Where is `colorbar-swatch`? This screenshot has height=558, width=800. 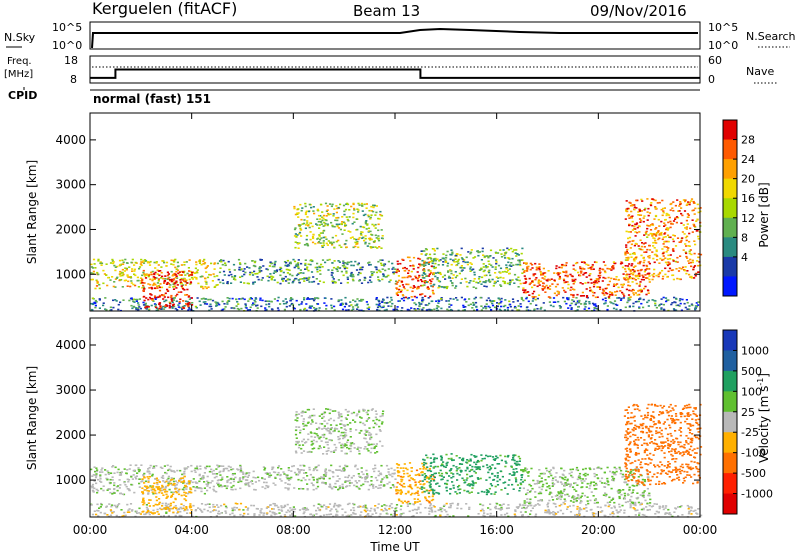 colorbar-swatch is located at coordinates (730, 130).